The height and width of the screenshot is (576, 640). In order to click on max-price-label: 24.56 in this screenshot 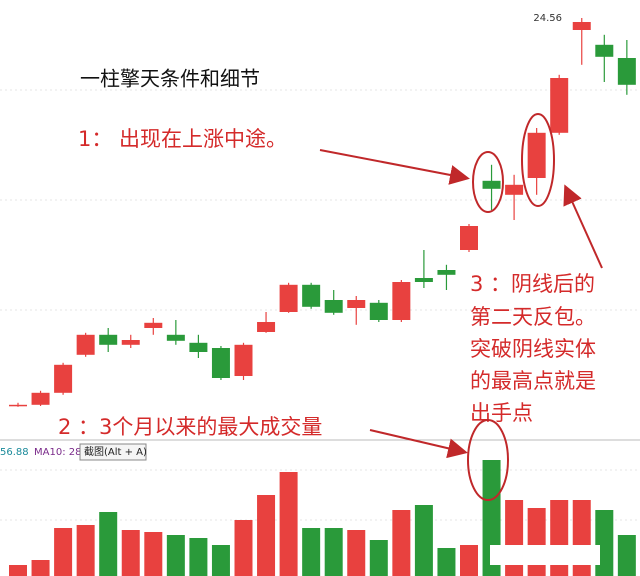, I will do `click(547, 18)`.